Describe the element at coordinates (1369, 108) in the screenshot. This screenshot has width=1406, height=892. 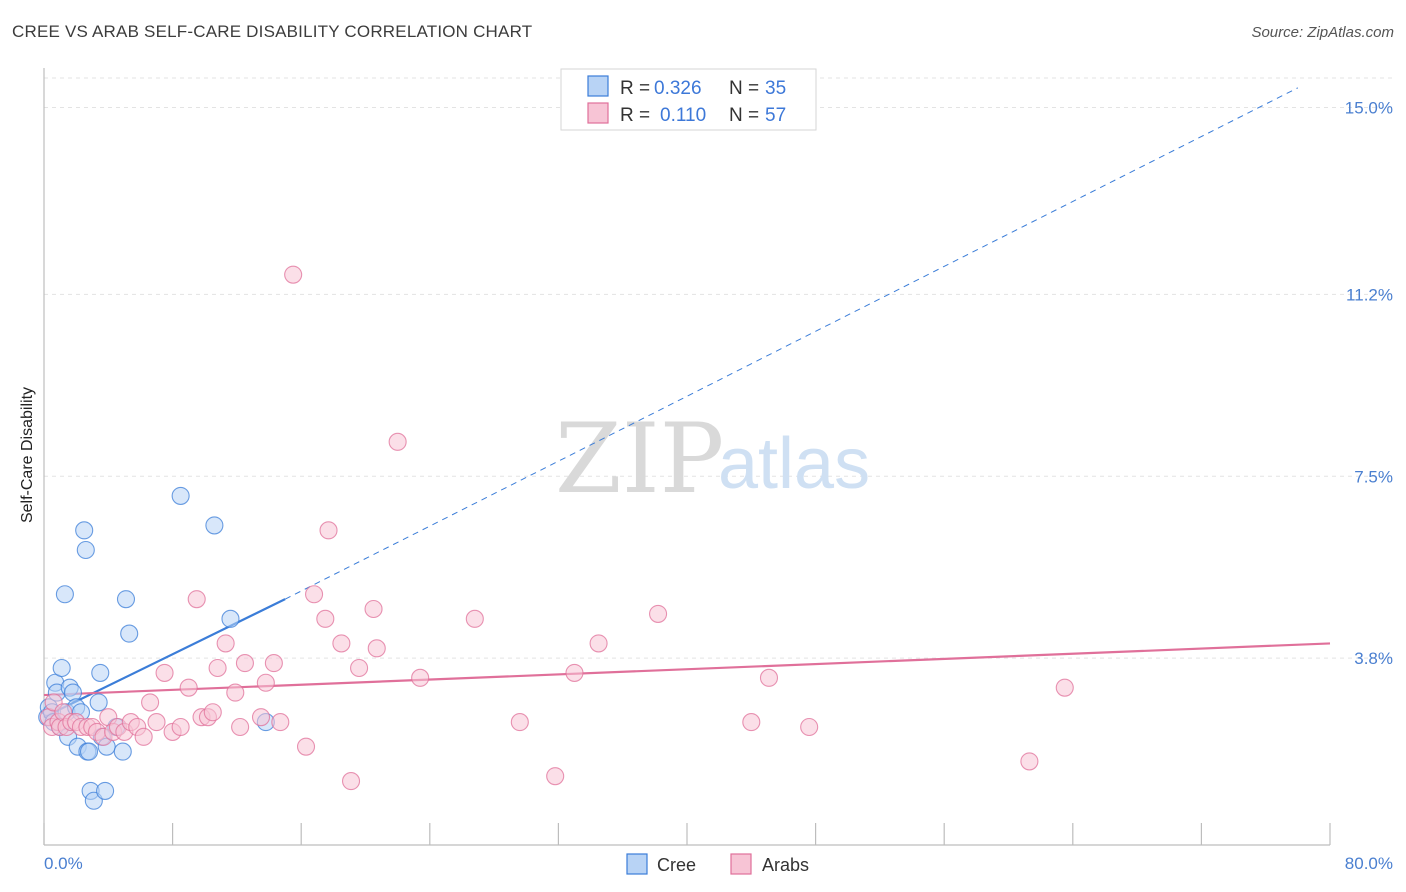
I see `y-tick-label: 15.0%` at that location.